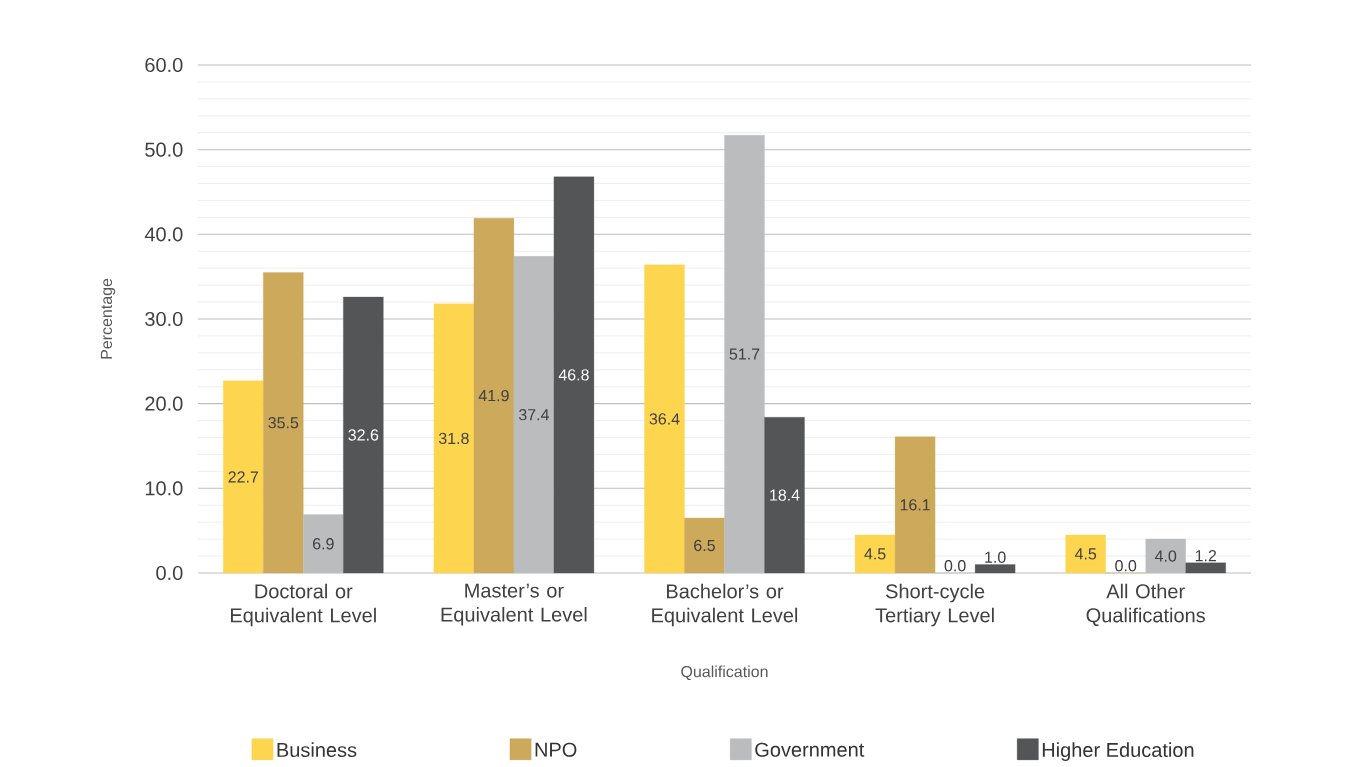  Describe the element at coordinates (169, 573) in the screenshot. I see `y-tick-label: 0.0` at that location.